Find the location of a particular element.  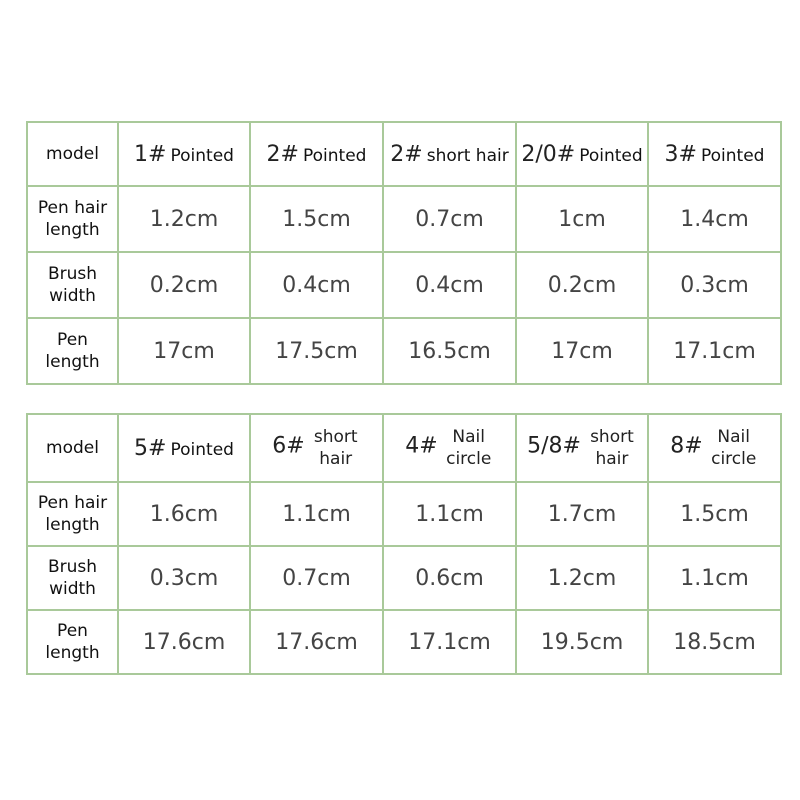

model-cell: 5/8# short hair is located at coordinates (582, 448).